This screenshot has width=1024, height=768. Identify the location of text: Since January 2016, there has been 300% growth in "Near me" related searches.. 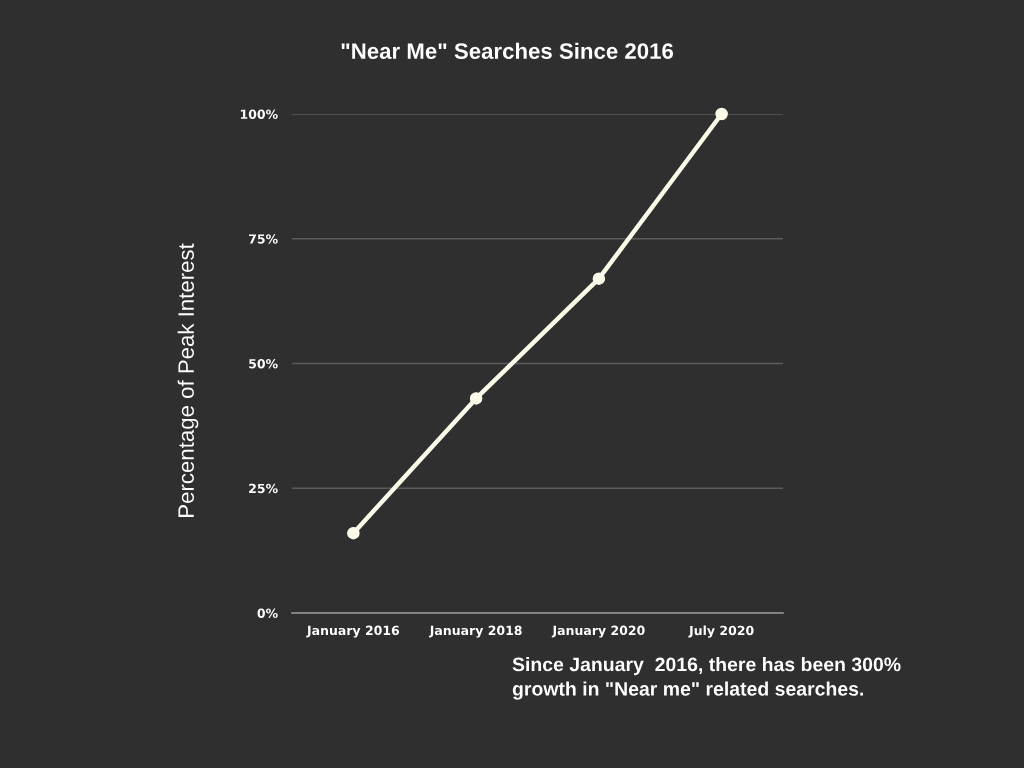
(706, 678).